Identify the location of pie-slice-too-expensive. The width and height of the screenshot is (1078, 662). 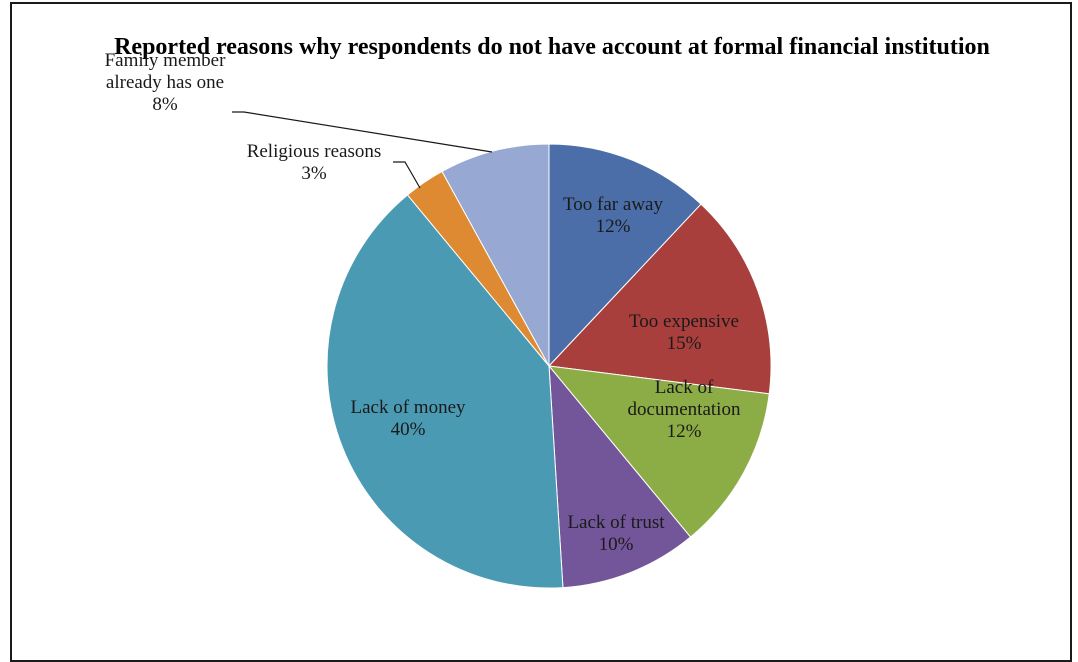
(659, 299).